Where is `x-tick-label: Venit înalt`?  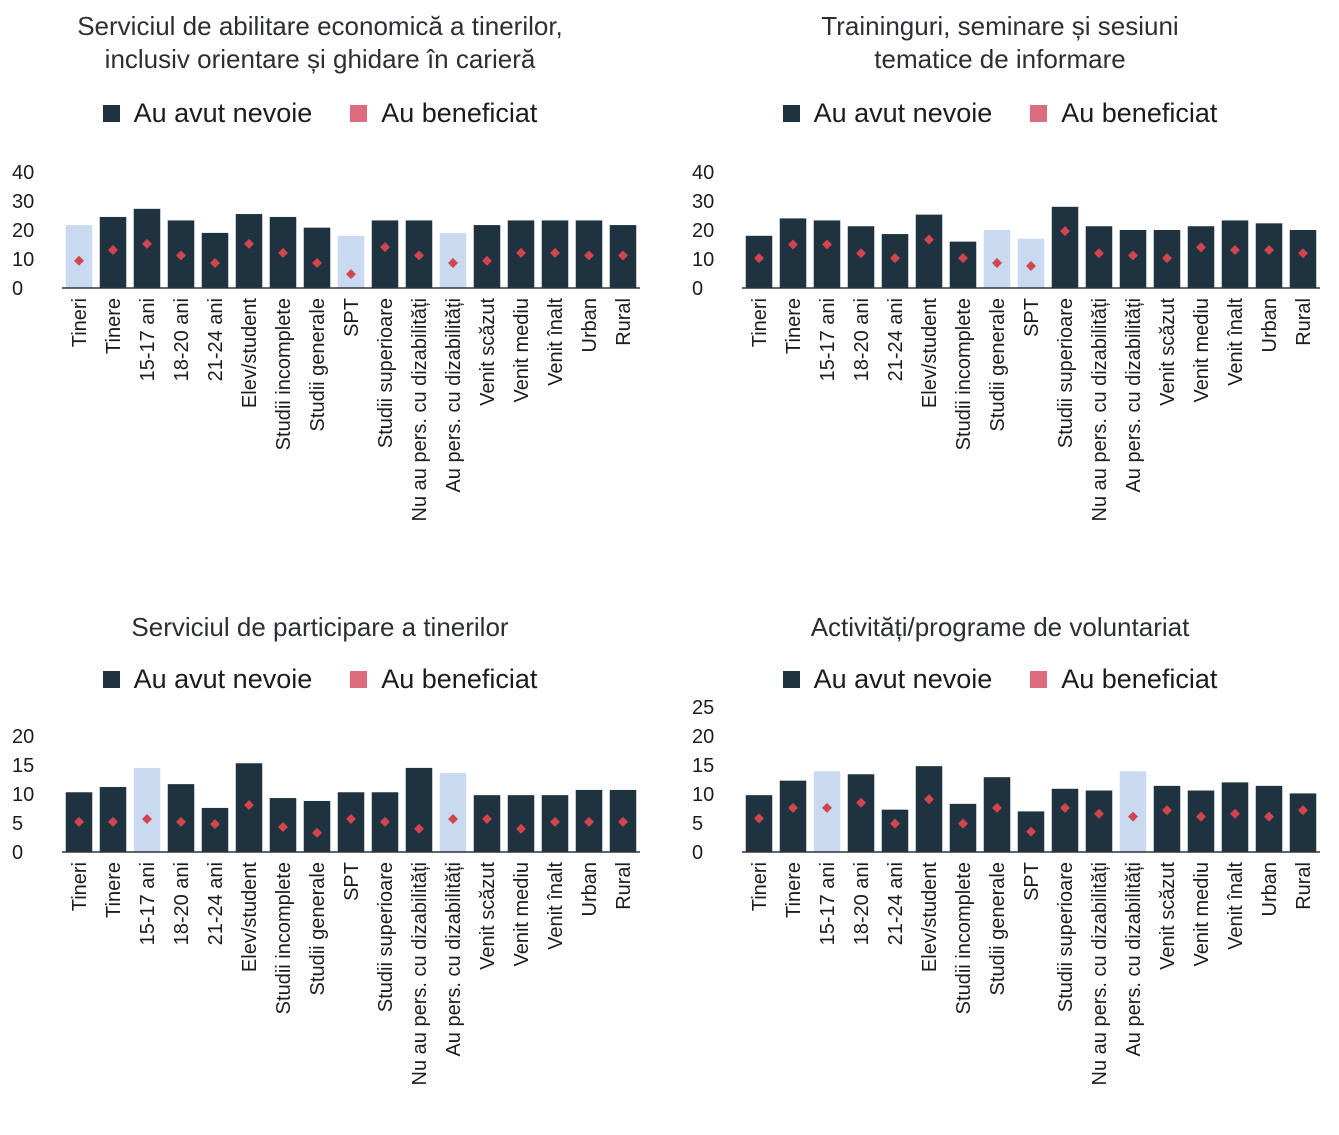 x-tick-label: Venit înalt is located at coordinates (1236, 342).